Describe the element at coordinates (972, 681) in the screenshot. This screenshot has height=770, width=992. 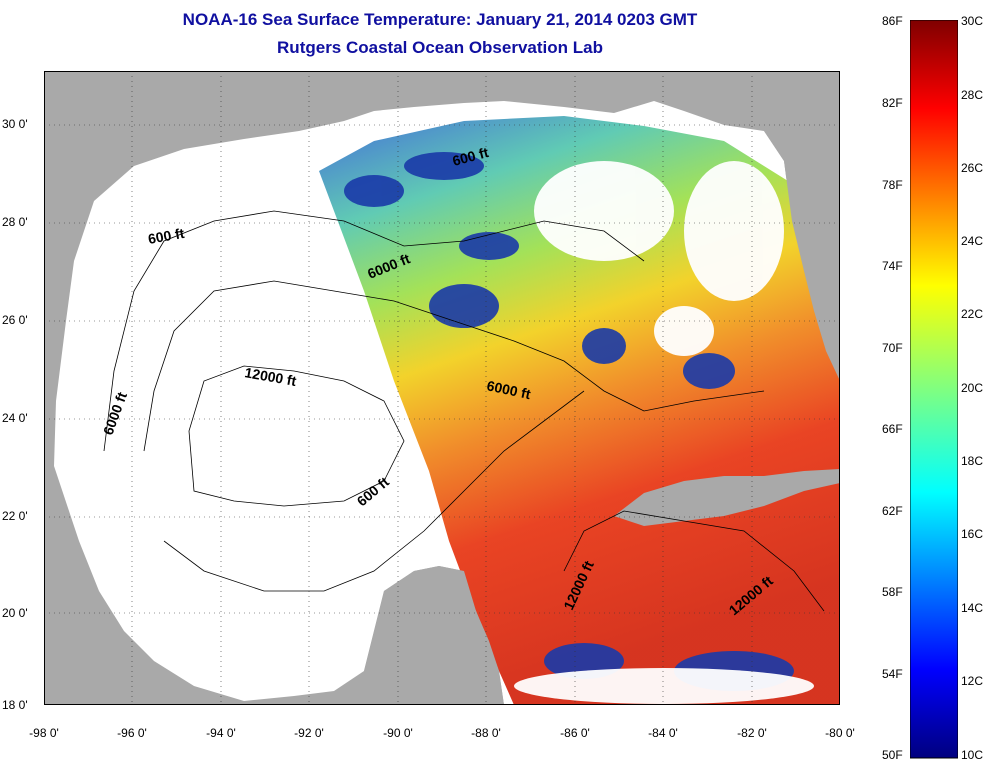
I see `colorbar-c-label: 12C` at that location.